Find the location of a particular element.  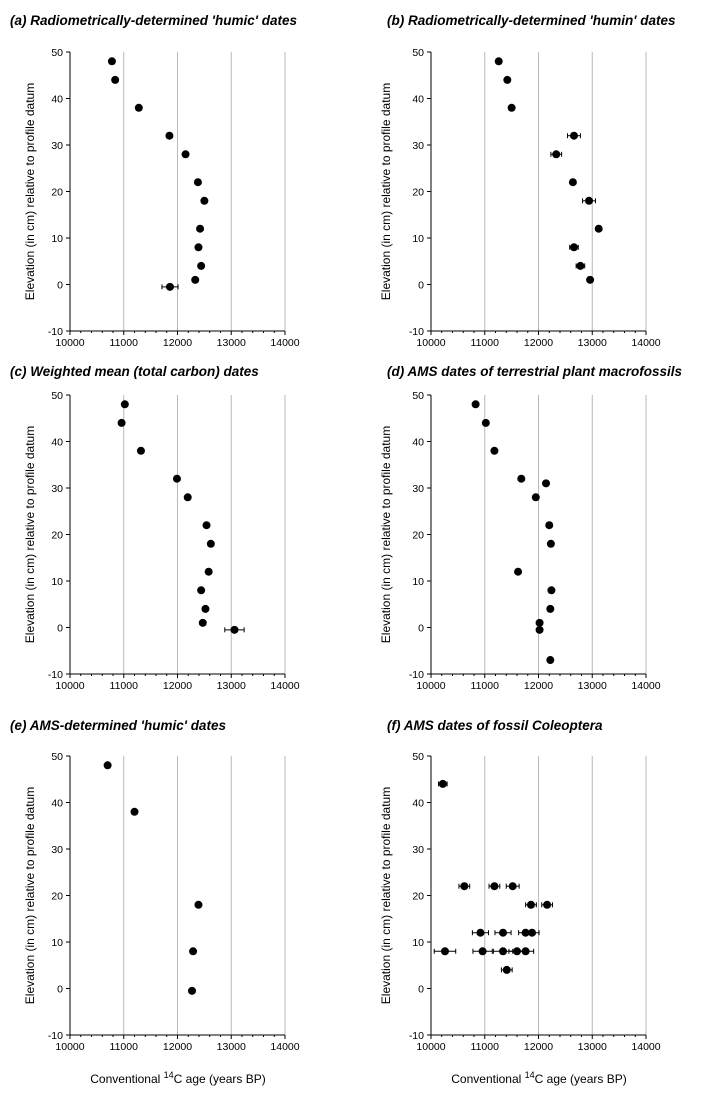

panel-title: (f) AMS dates of fossil Coleoptera is located at coordinates (495, 725).